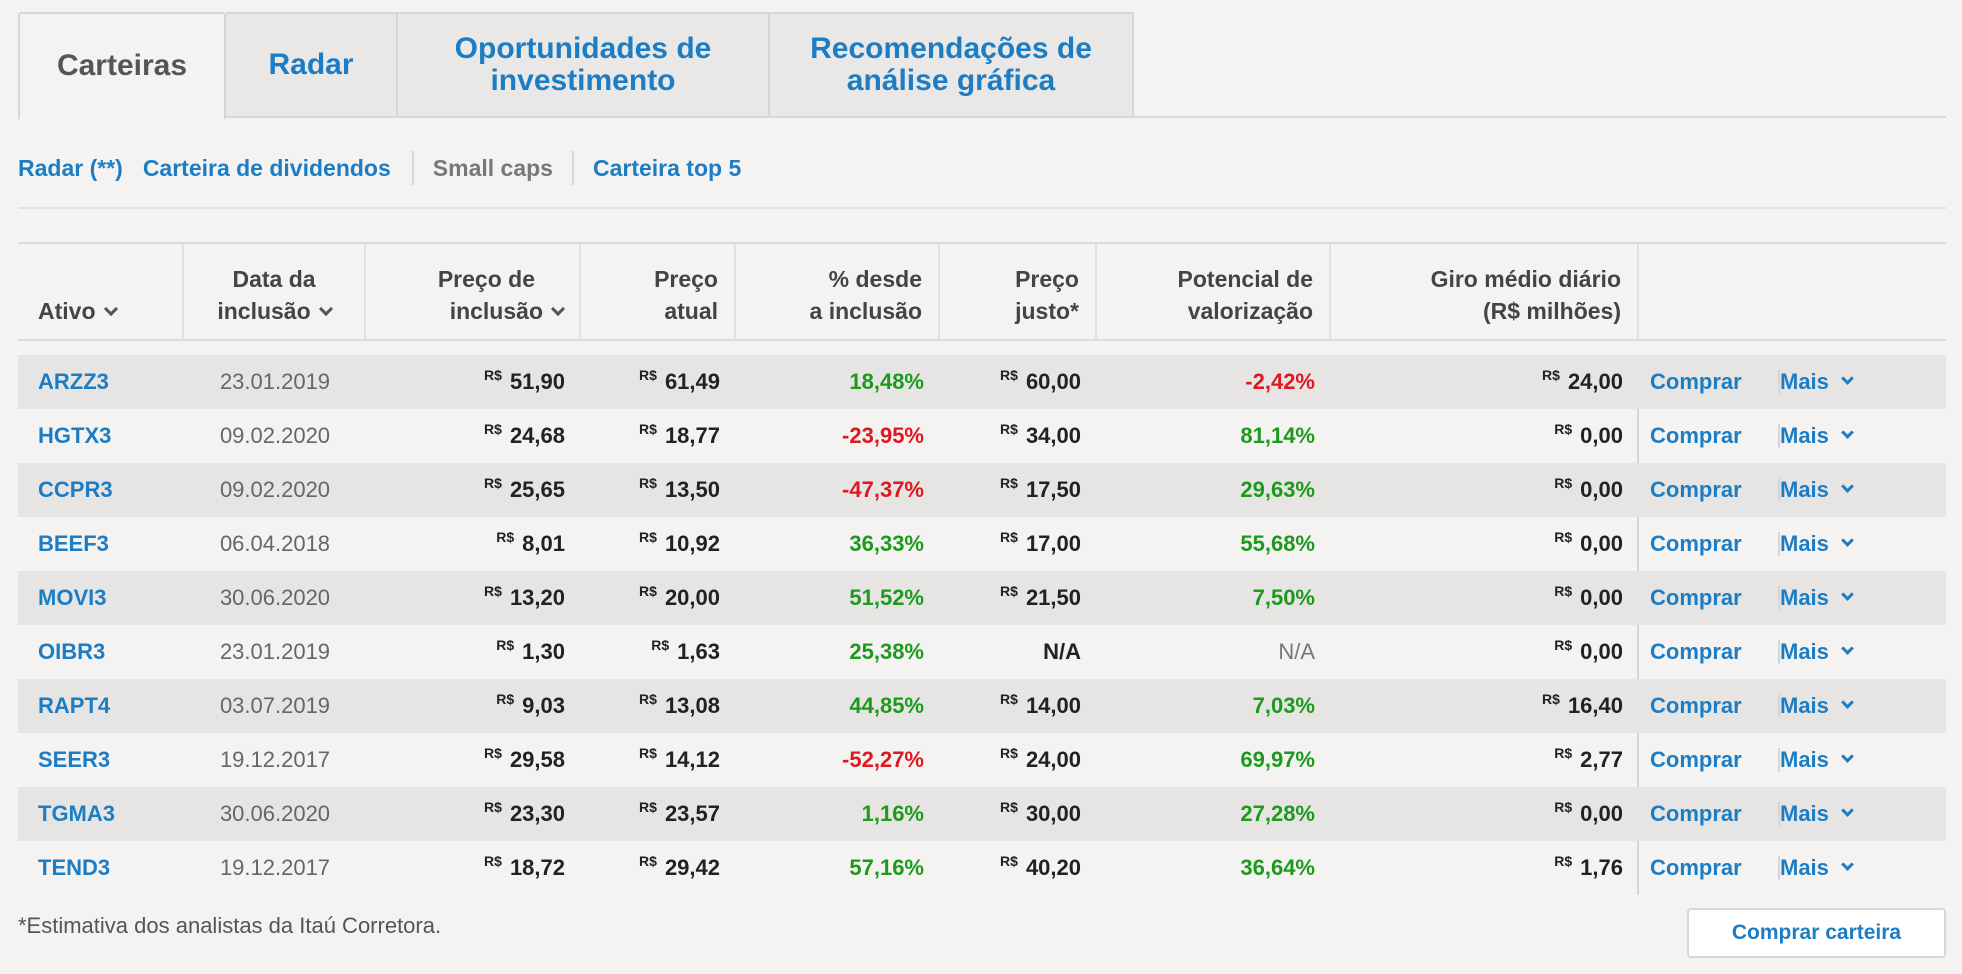 This screenshot has height=974, width=1962. I want to click on ticker-link: SEER3, so click(74, 759).